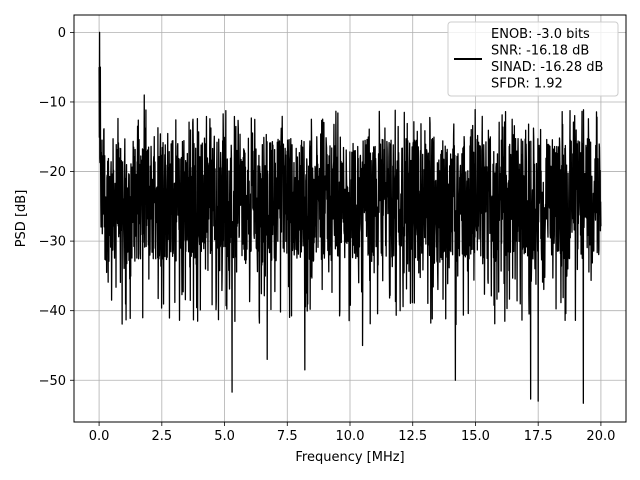  What do you see at coordinates (527, 84) in the screenshot?
I see `legend-sfdr-text: SFDR: 1.92` at bounding box center [527, 84].